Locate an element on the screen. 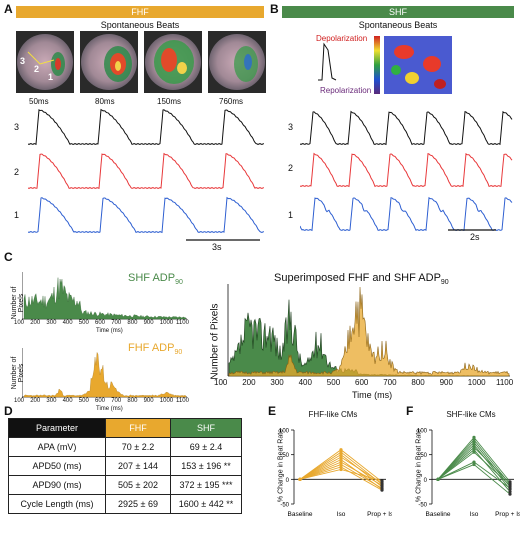  small-top-xticks: 100 200 300 400 500 600 700 800 900 1000 1100 is located at coordinates (102, 325).